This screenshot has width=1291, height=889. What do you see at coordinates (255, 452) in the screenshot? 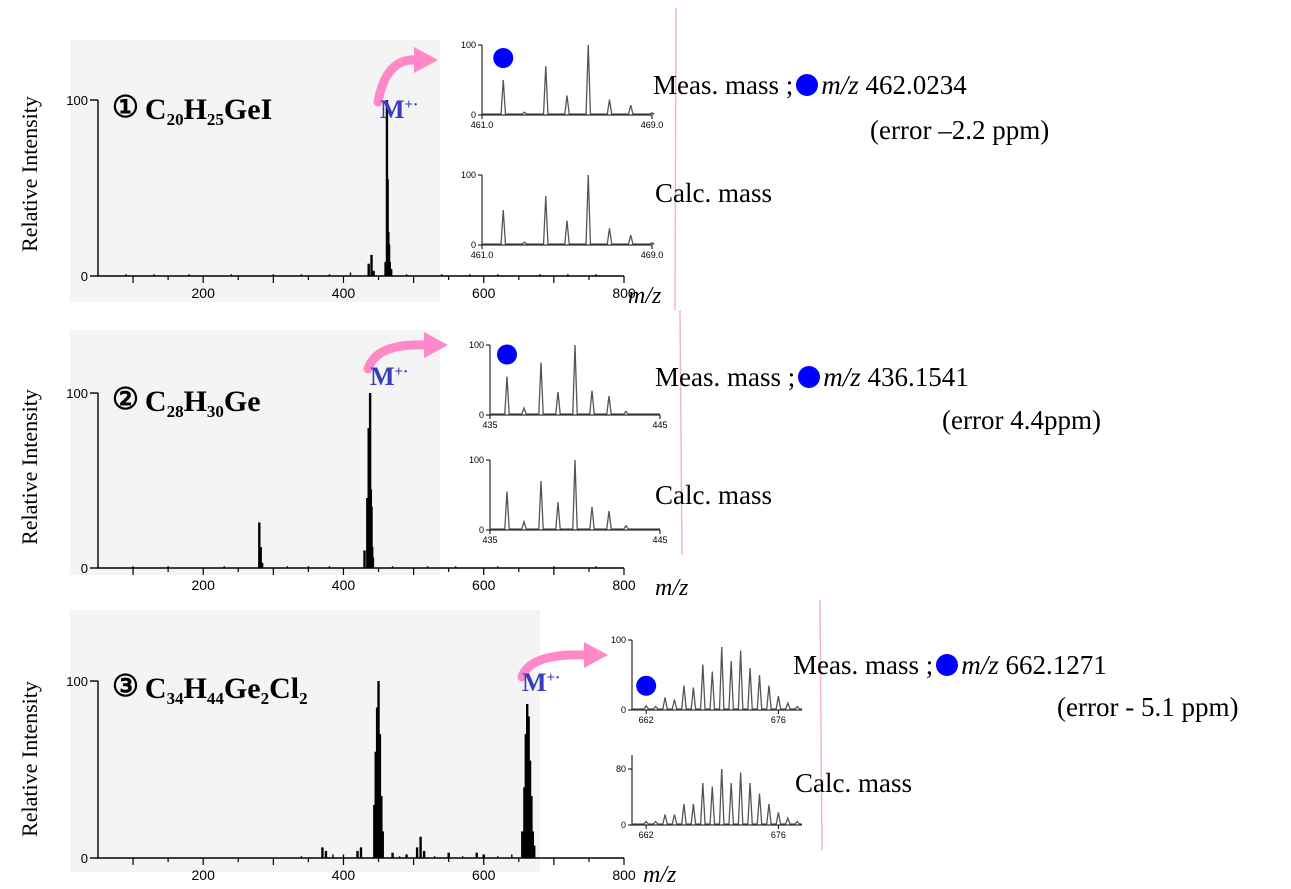
I see `panel-background` at bounding box center [255, 452].